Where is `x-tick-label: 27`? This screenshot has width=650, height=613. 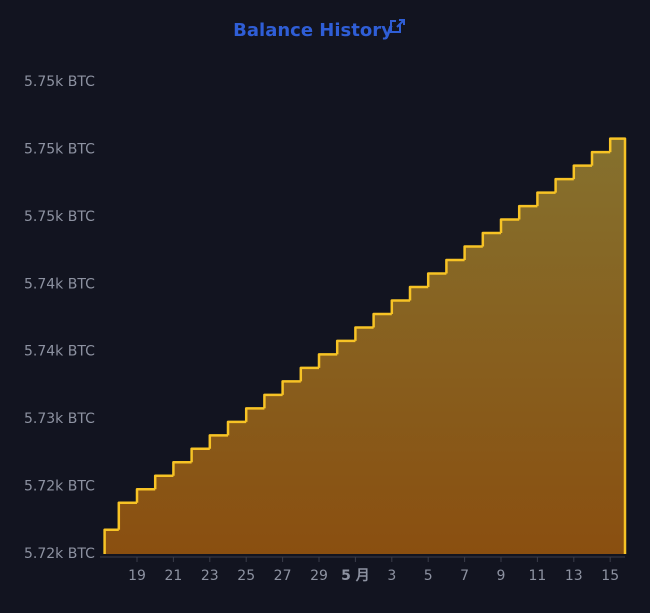 x-tick-label: 27 is located at coordinates (283, 576).